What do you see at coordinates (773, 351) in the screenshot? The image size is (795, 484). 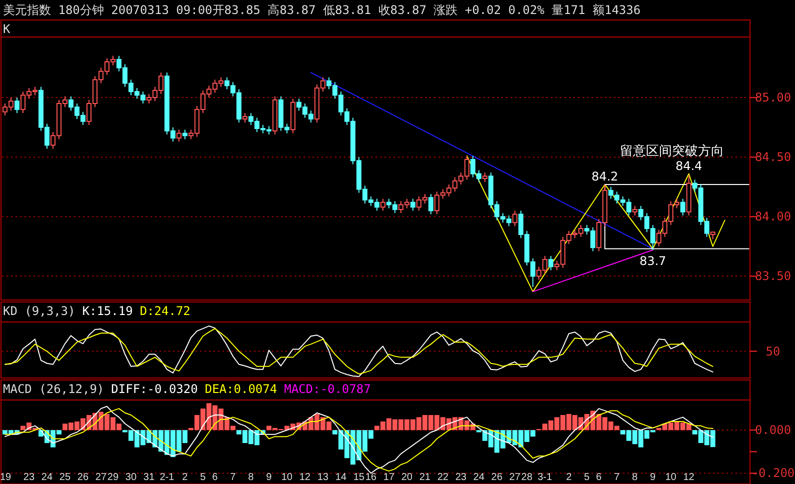 I see `ref-line-label: 50` at bounding box center [773, 351].